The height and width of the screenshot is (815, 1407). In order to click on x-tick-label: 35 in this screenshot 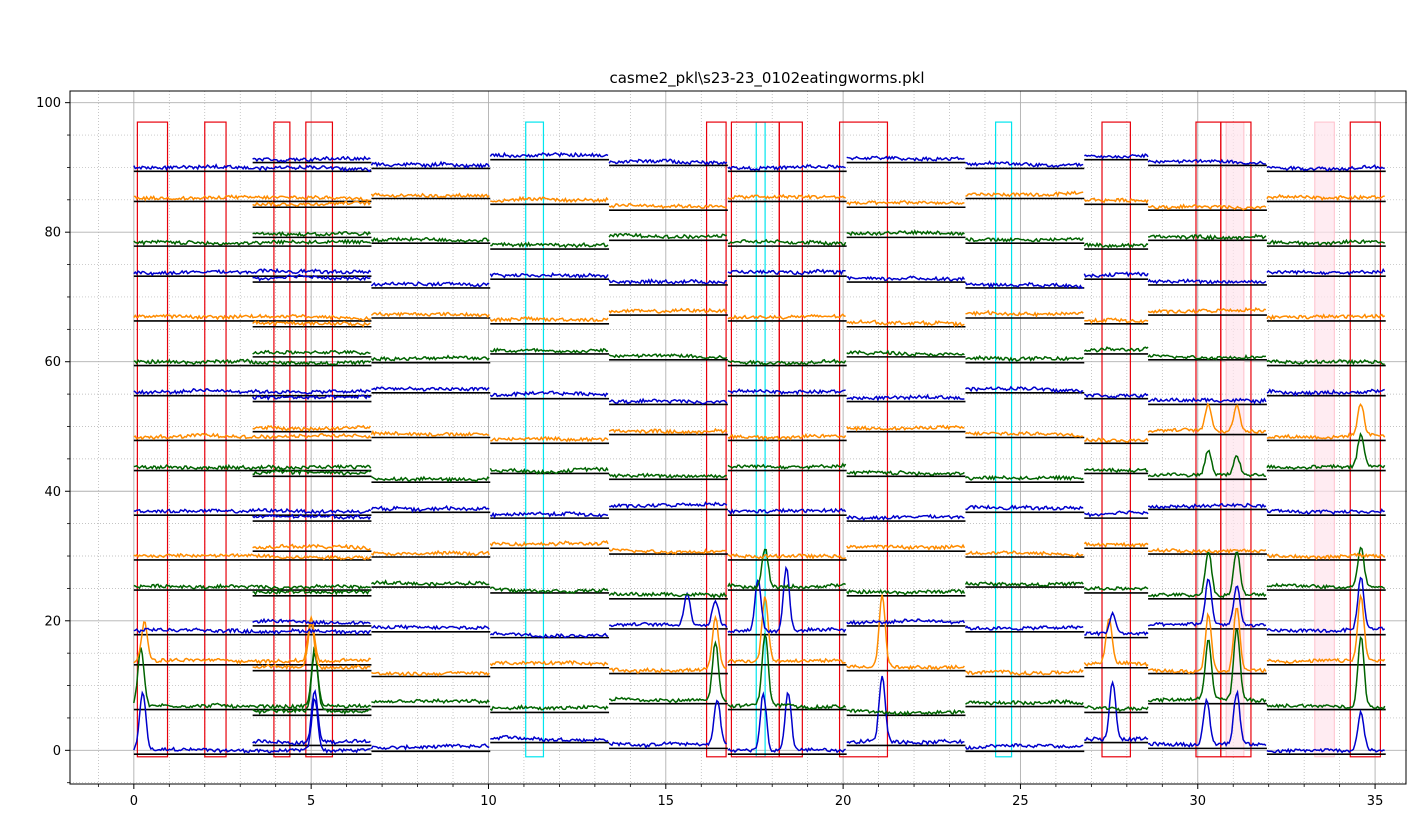, I will do `click(1375, 801)`.